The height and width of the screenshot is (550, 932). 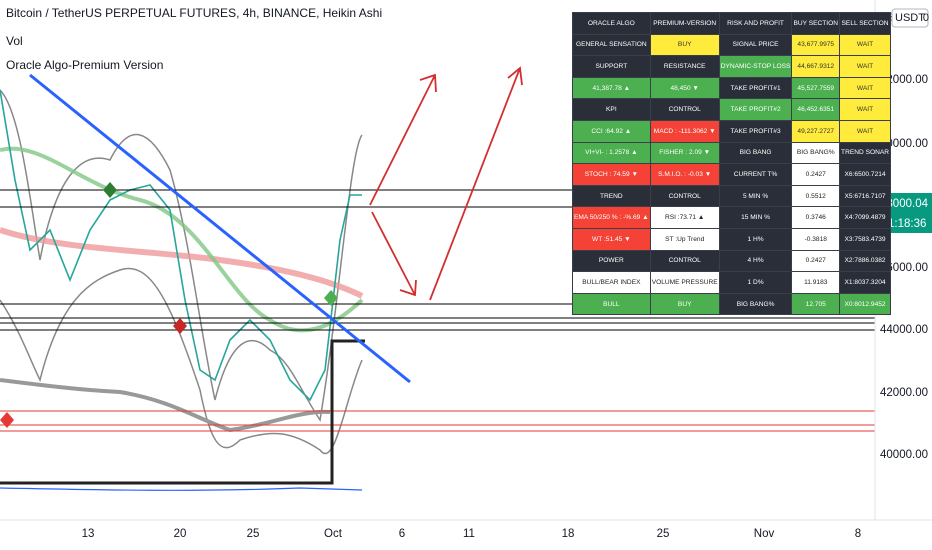 I want to click on table-cell: STOCH : 74.59 ▼, so click(x=611, y=174).